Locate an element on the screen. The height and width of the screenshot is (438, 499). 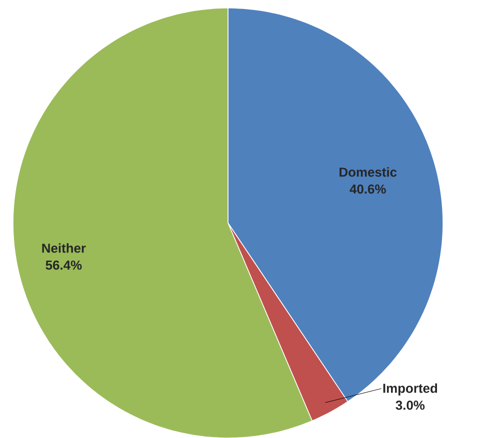
slice-label: Neither is located at coordinates (64, 248).